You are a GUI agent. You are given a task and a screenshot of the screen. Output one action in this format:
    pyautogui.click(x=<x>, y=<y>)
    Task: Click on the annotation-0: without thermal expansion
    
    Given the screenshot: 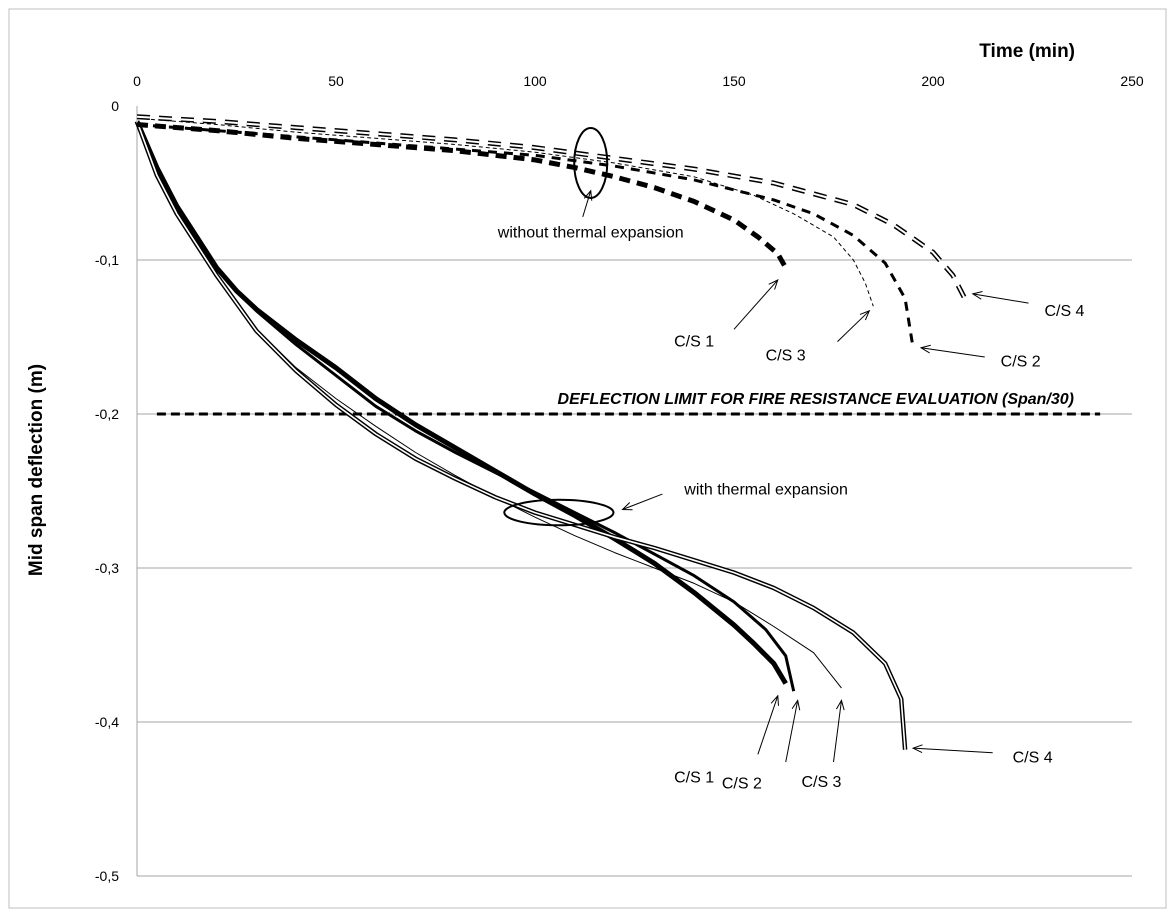 What is the action you would take?
    pyautogui.click(x=590, y=183)
    